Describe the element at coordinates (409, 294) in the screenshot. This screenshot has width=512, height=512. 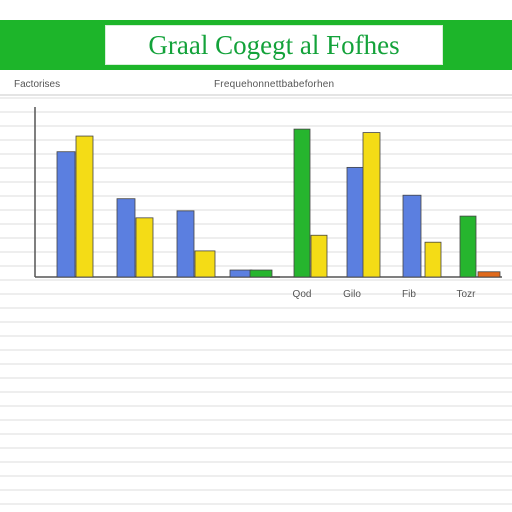
I see `x-tick-label: Fib` at that location.